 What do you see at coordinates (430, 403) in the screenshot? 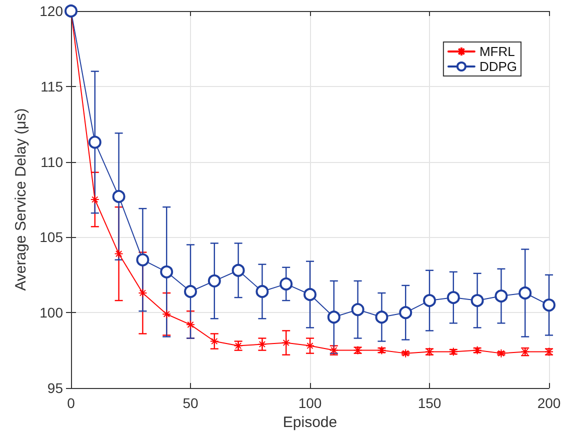
I see `x-tick-label: 150` at bounding box center [430, 403].